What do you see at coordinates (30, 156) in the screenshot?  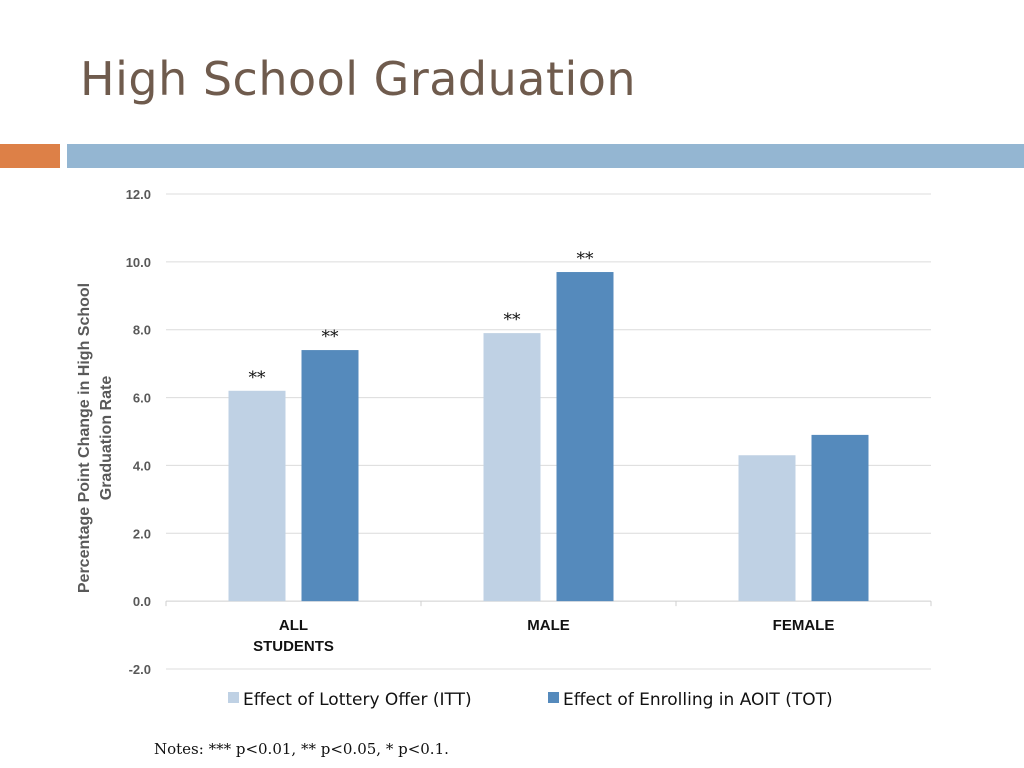 I see `accent-bar-orange` at bounding box center [30, 156].